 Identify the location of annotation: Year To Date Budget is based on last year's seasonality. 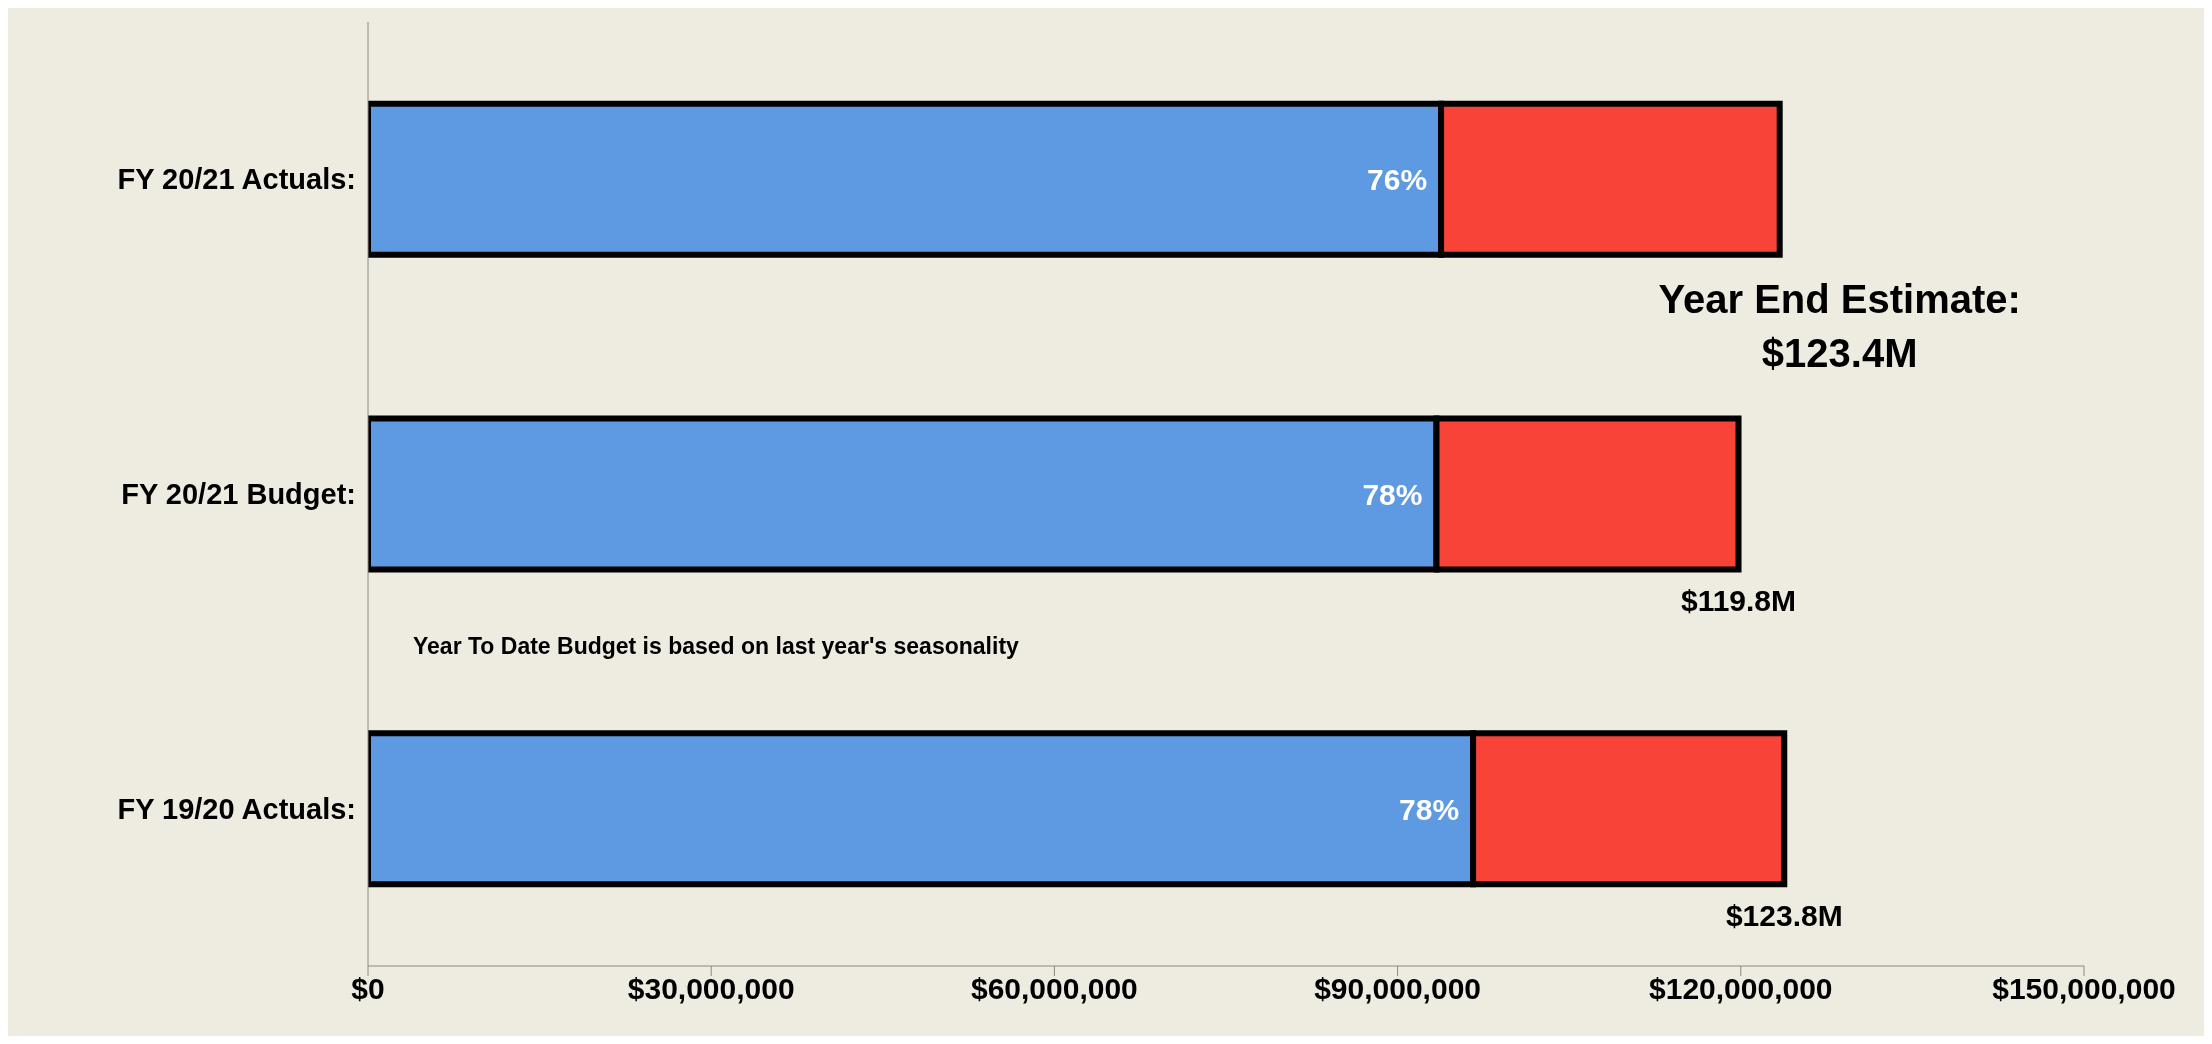
(716, 647).